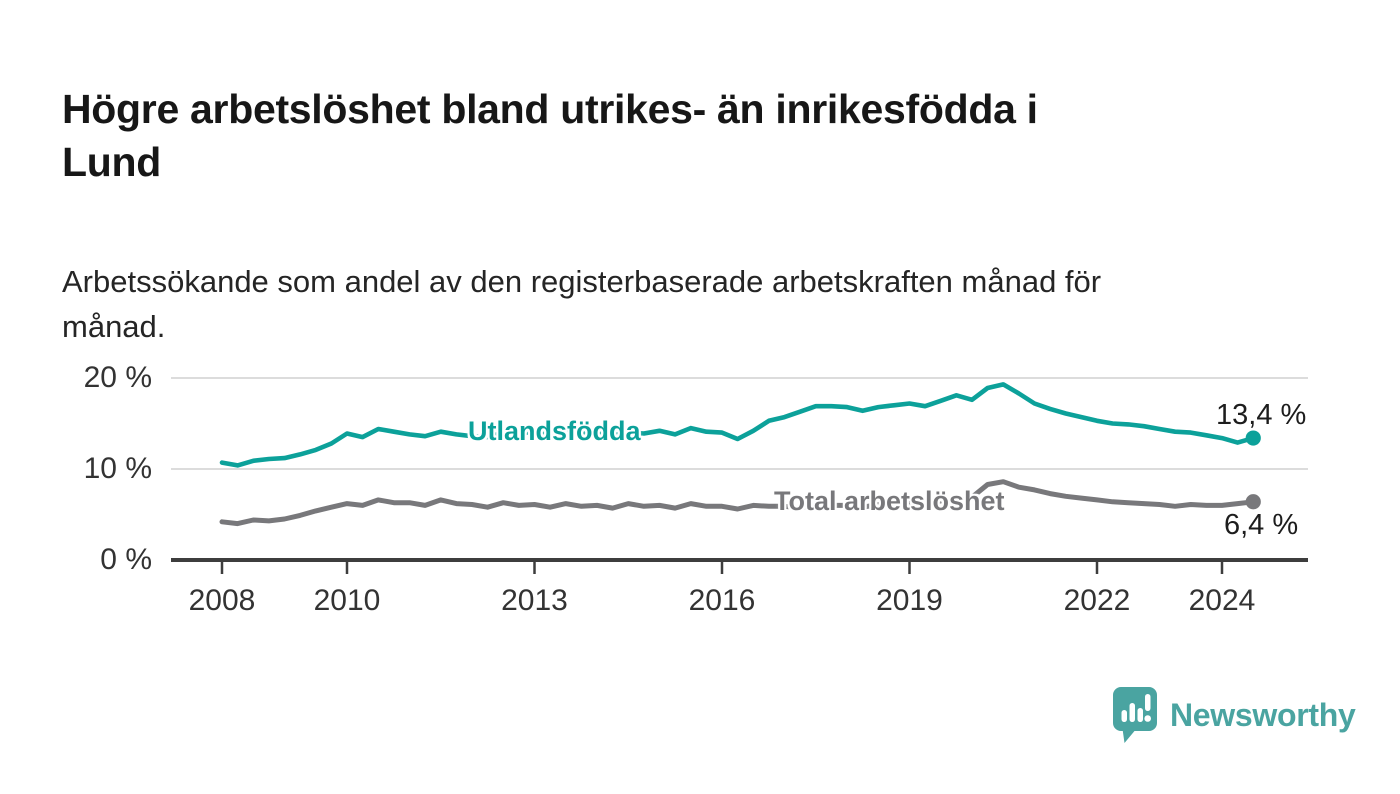  I want to click on newsworthy-logo-icon, so click(1135, 715).